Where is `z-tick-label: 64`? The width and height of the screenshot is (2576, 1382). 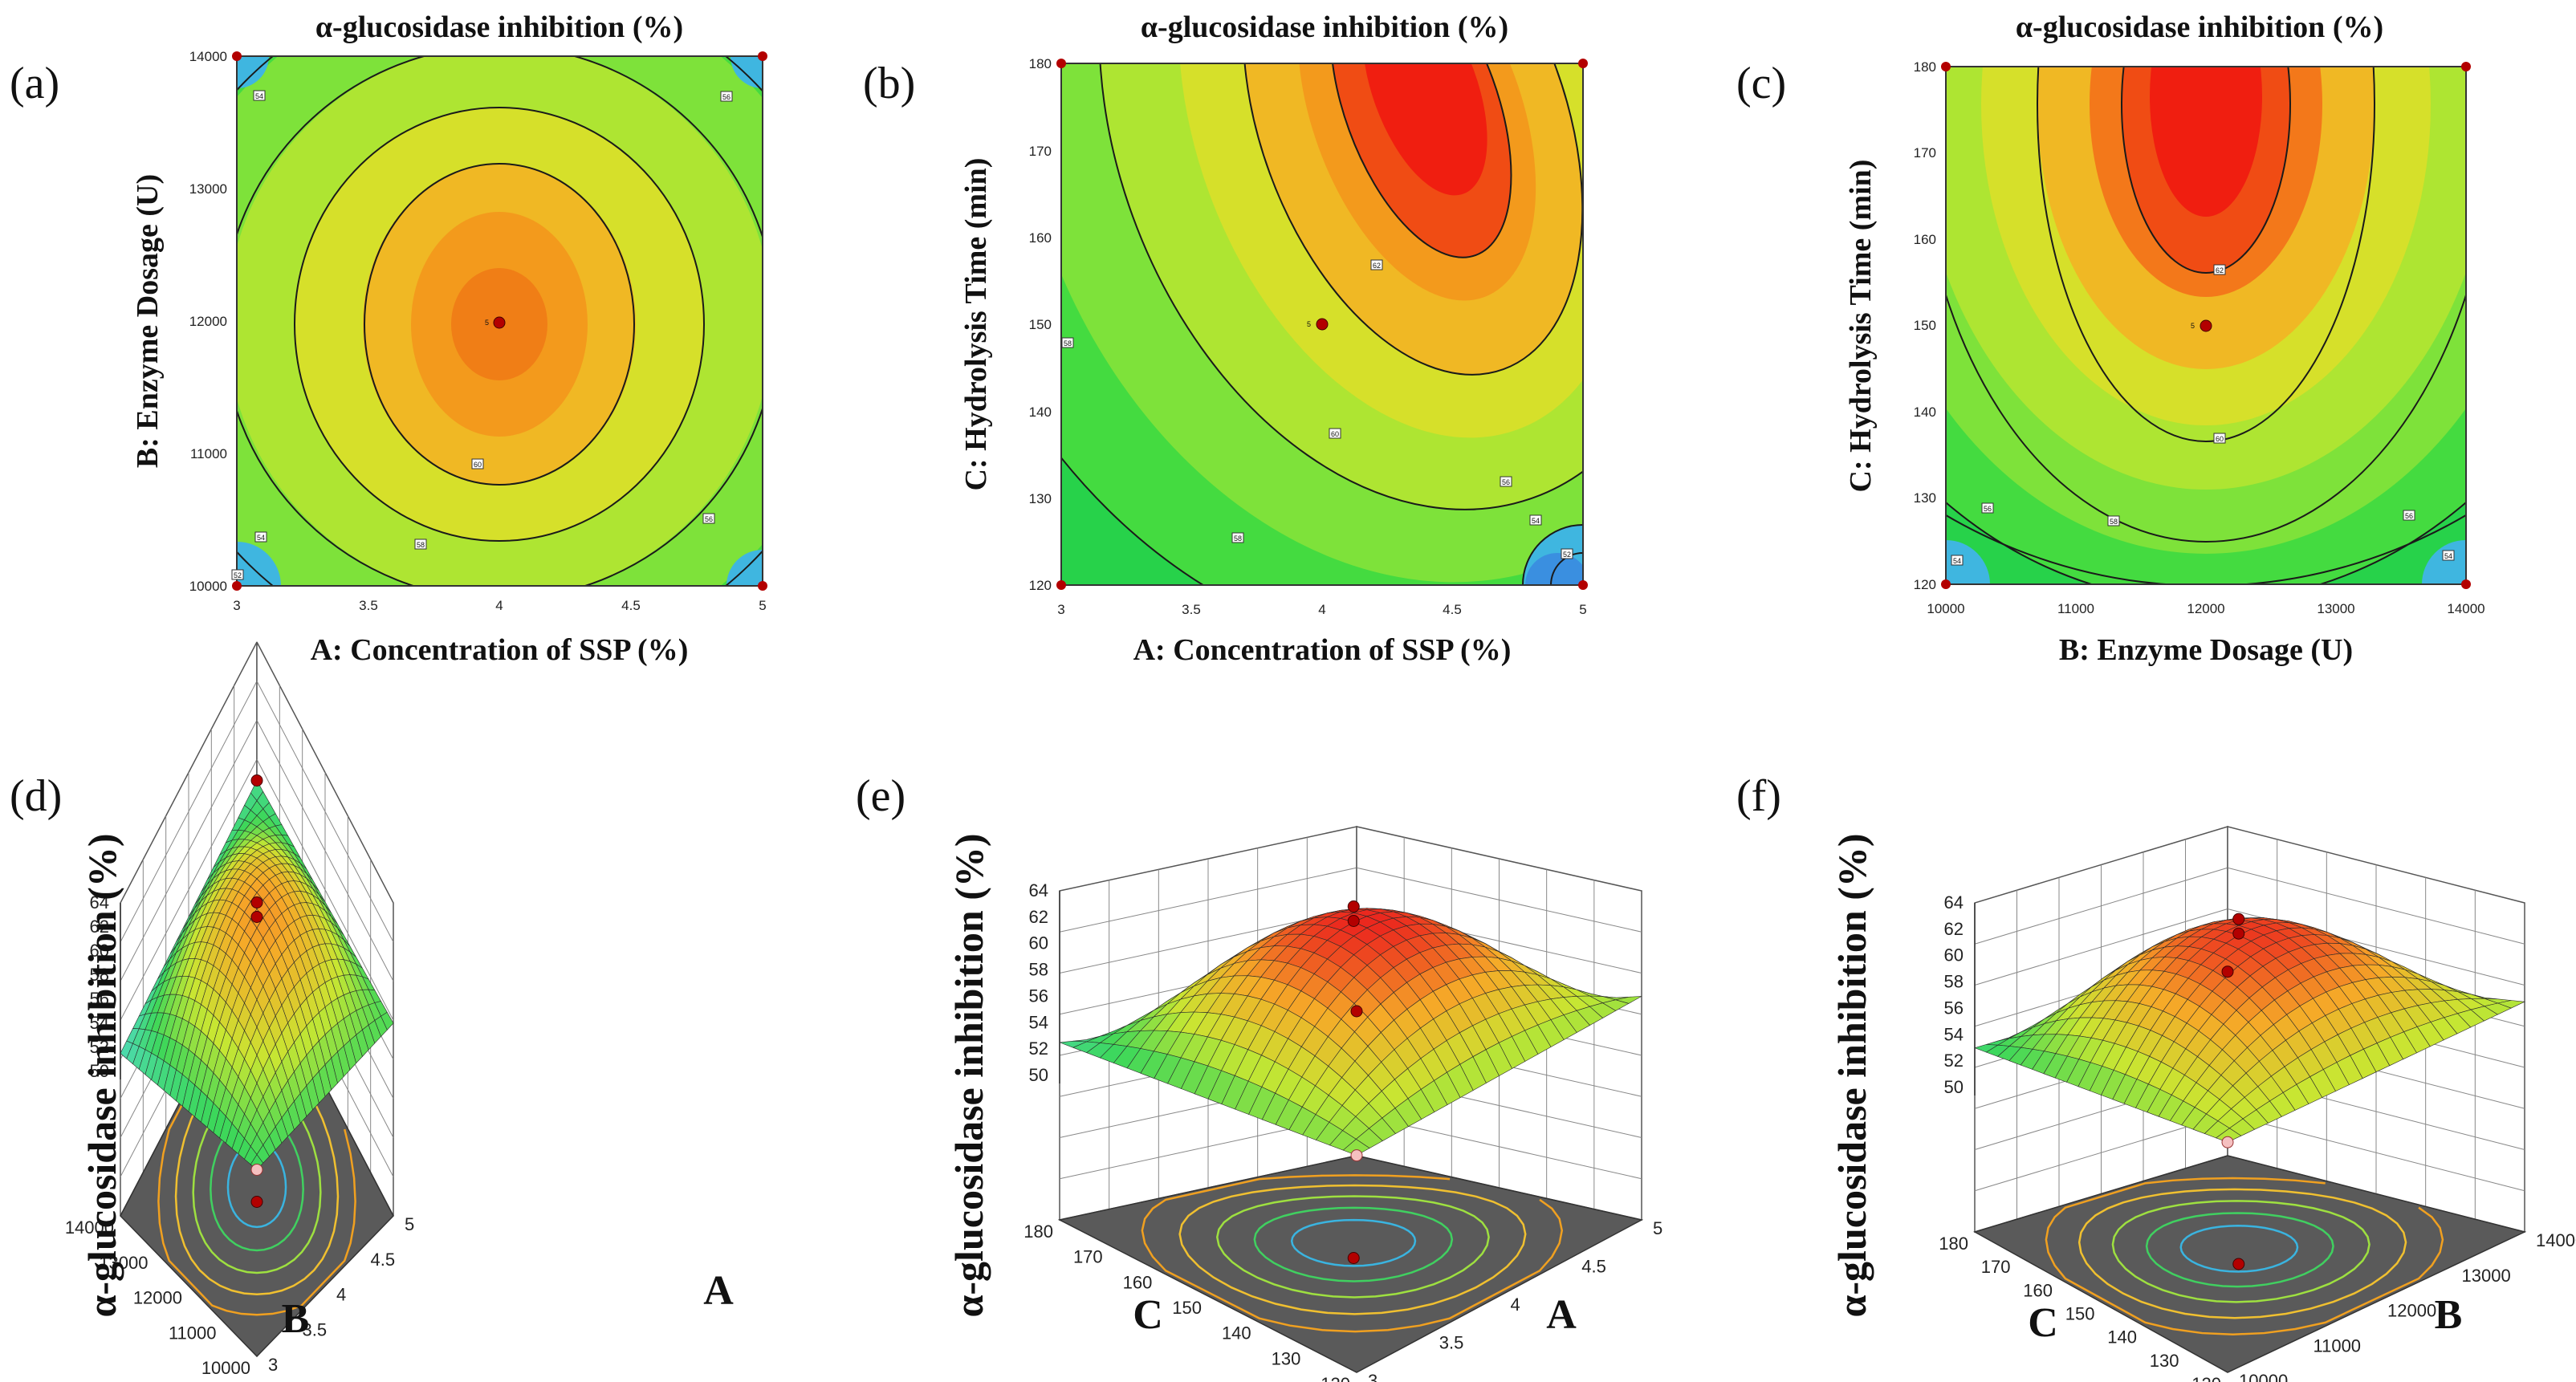 z-tick-label: 64 is located at coordinates (1954, 902).